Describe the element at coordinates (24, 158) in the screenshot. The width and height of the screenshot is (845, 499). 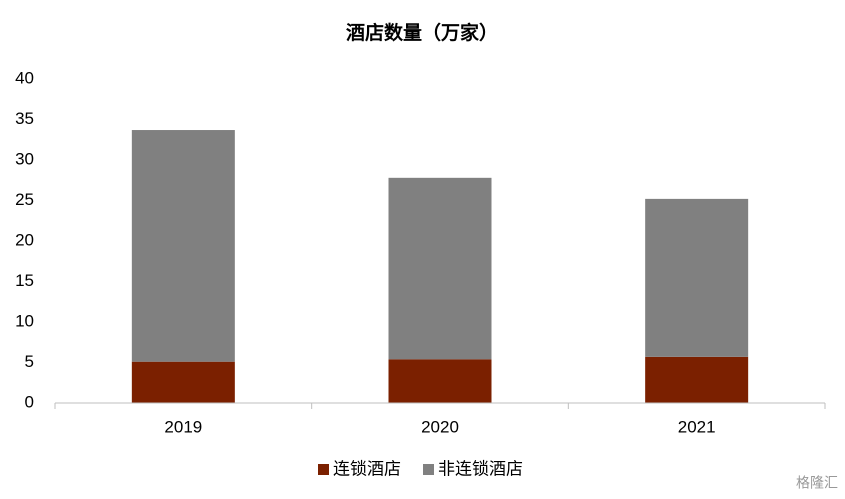
I see `y-tick-label: 30` at that location.